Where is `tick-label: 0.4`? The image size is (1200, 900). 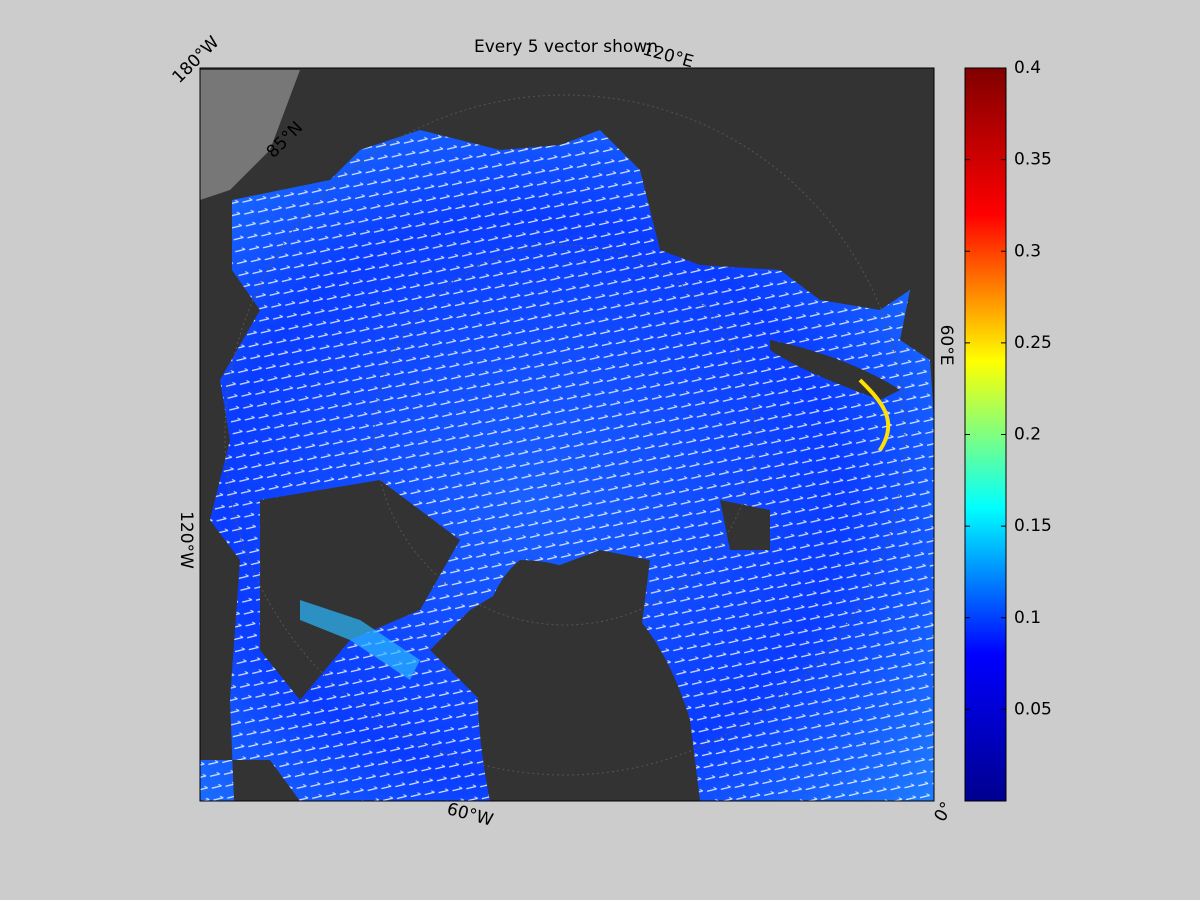 tick-label: 0.4 is located at coordinates (1027, 68).